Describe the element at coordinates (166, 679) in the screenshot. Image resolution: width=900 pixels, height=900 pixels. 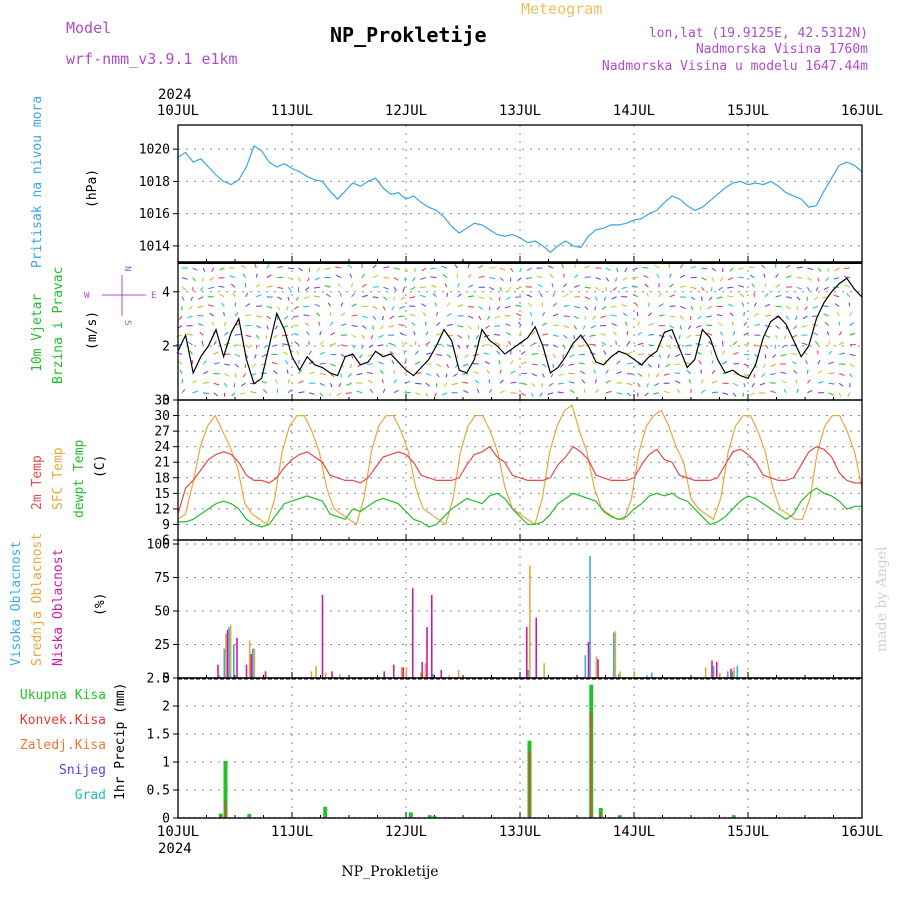
I see `clouds-ytick-label: 0` at that location.